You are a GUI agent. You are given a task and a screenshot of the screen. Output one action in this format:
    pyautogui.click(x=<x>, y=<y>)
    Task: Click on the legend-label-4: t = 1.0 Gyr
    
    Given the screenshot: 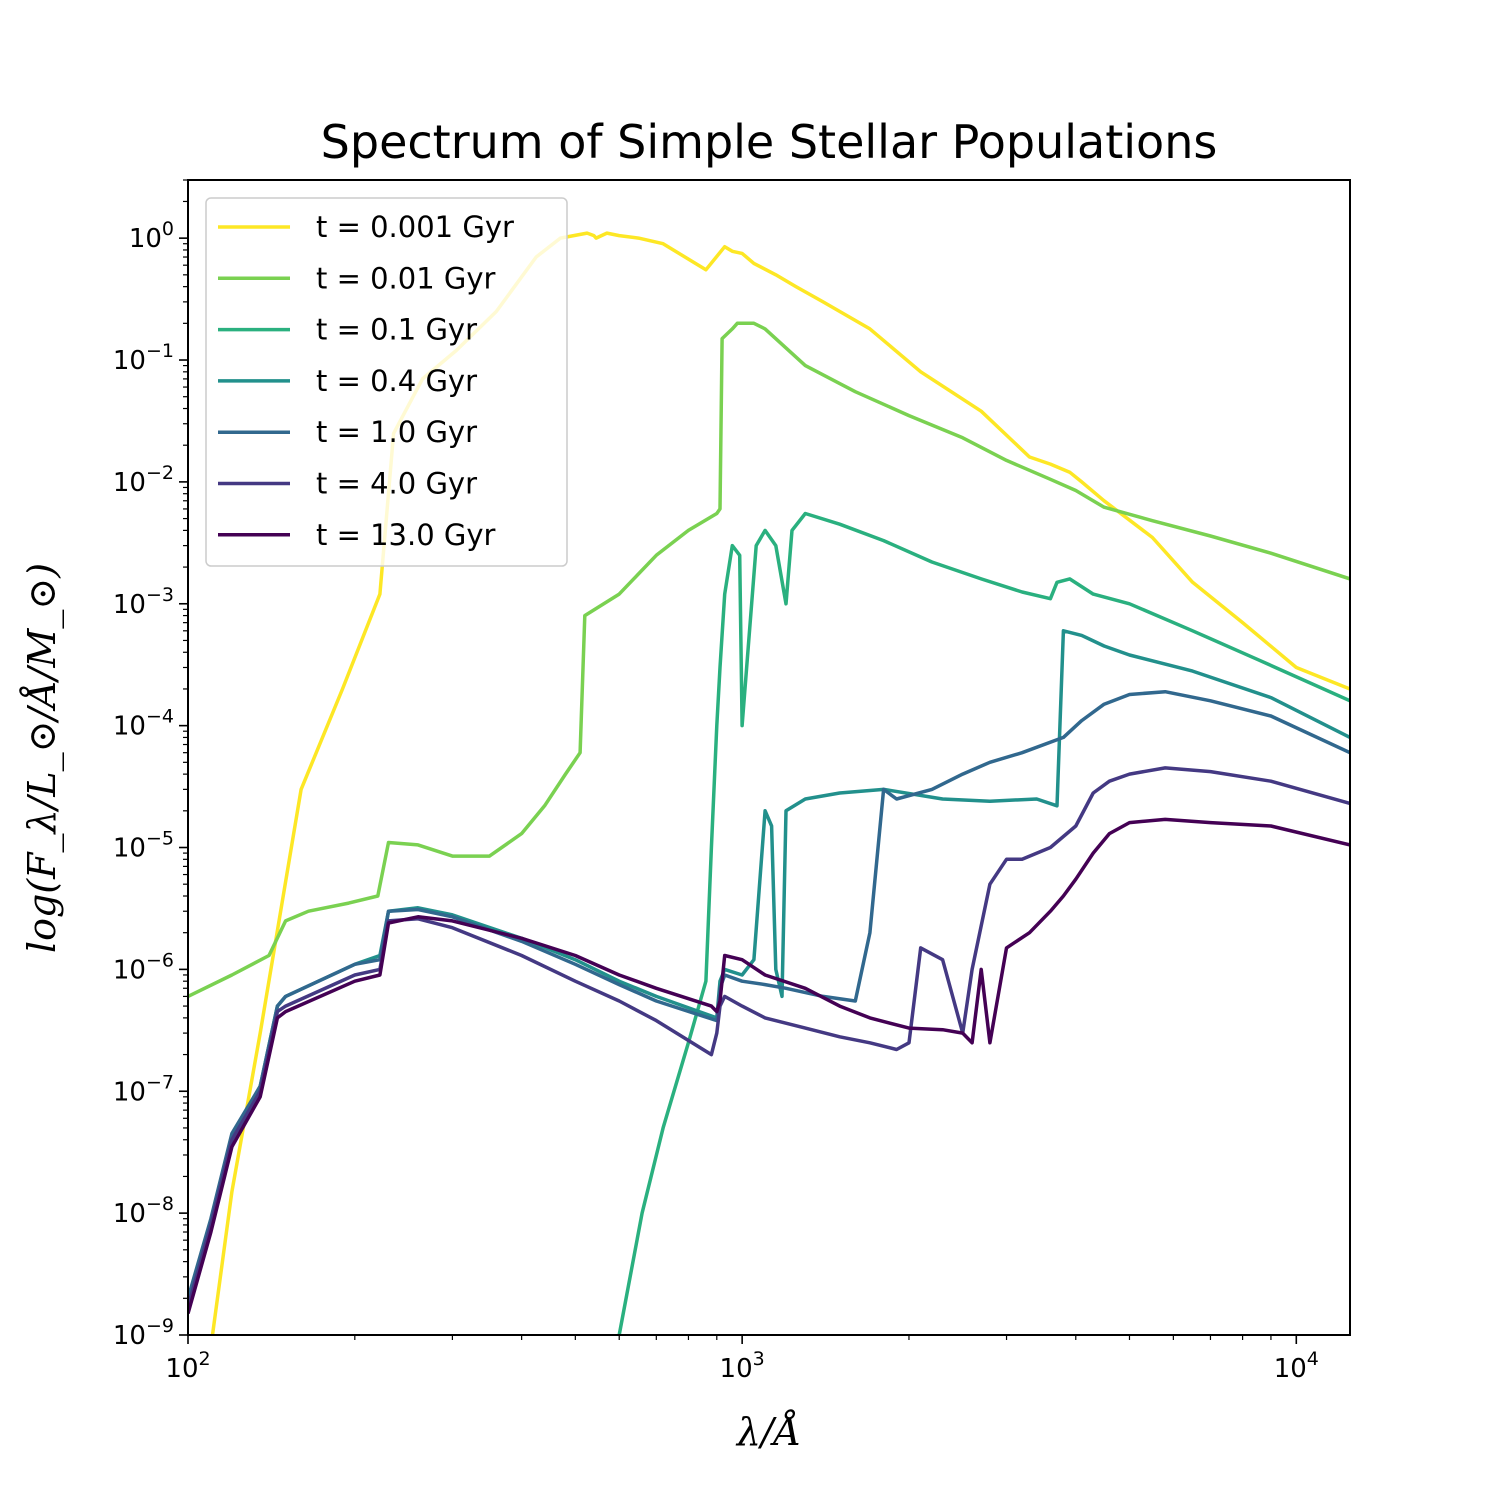 What is the action you would take?
    pyautogui.click(x=396, y=432)
    